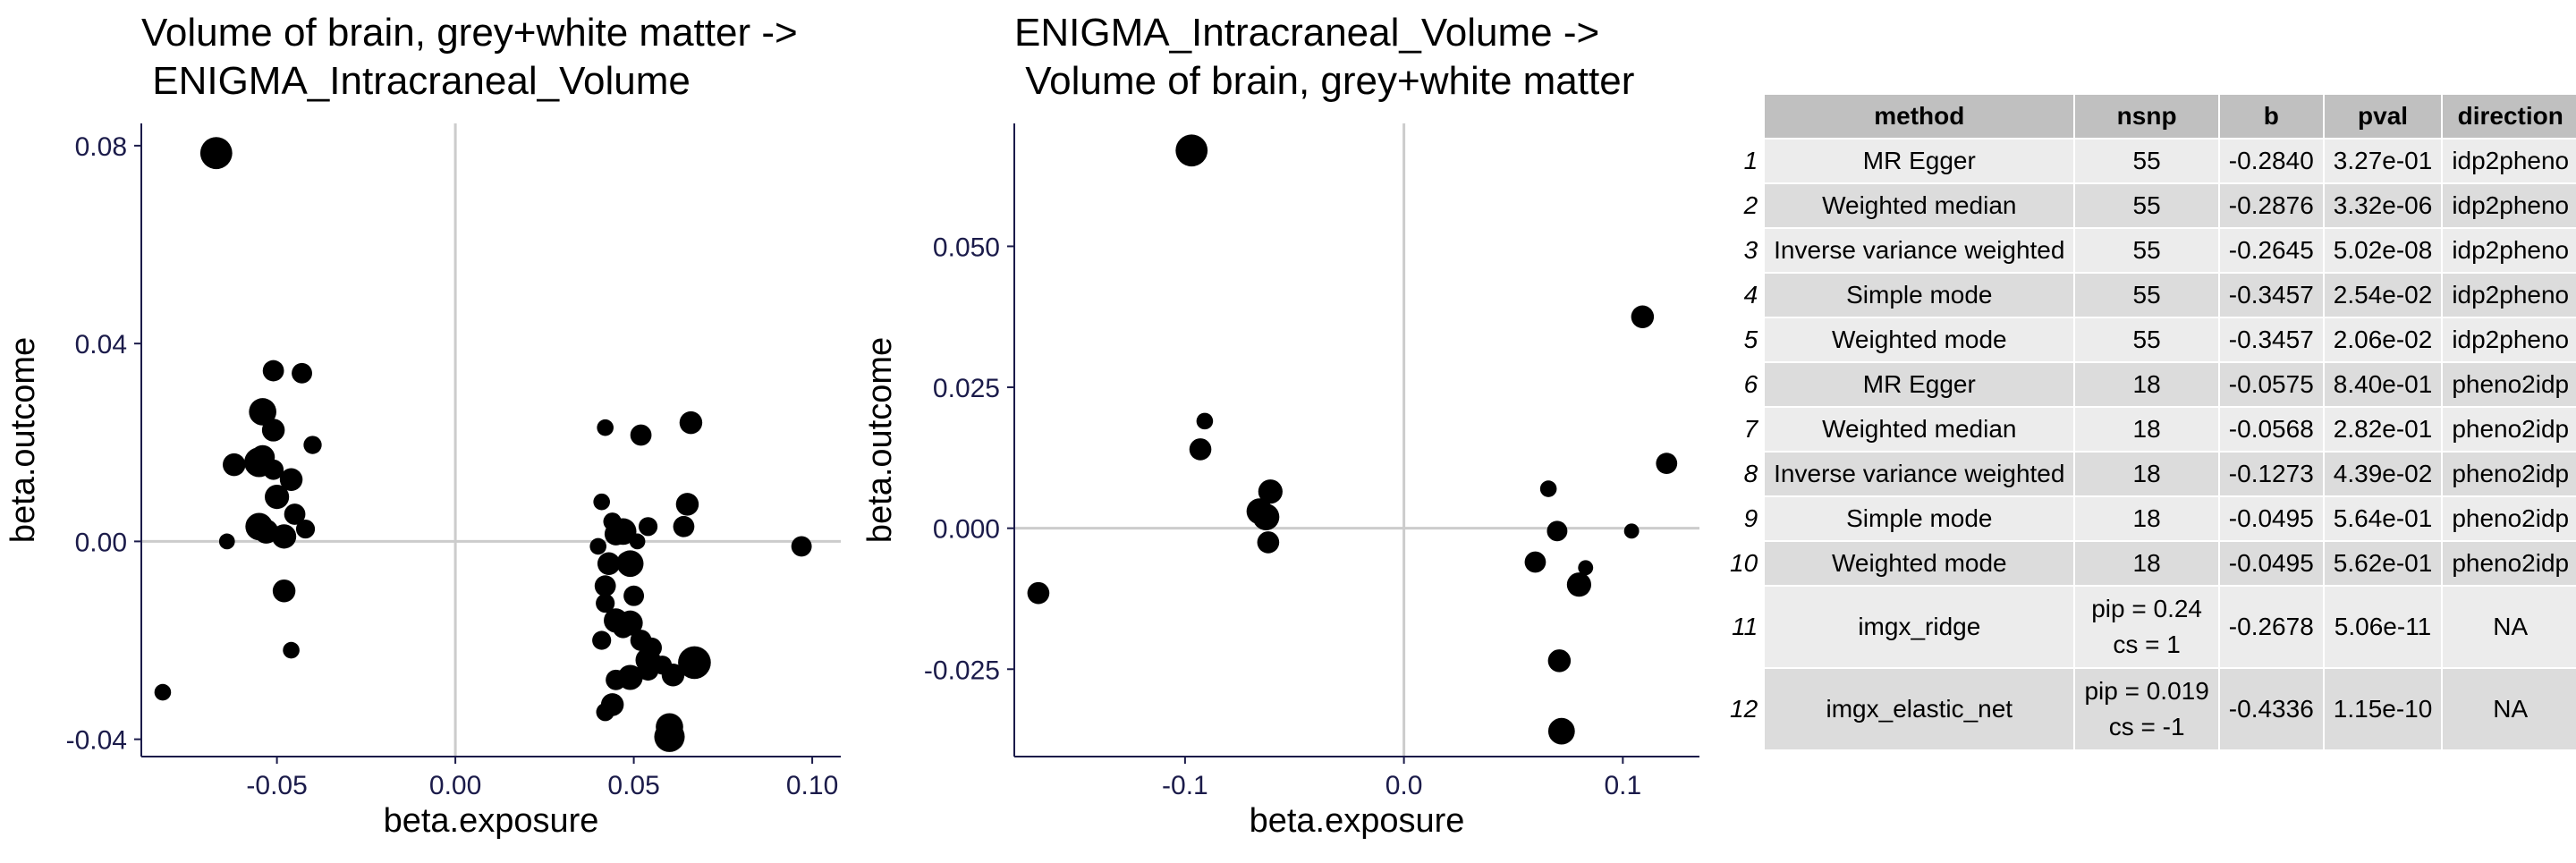 The height and width of the screenshot is (863, 2576). I want to click on cell-b: -0.2678, so click(2271, 627).